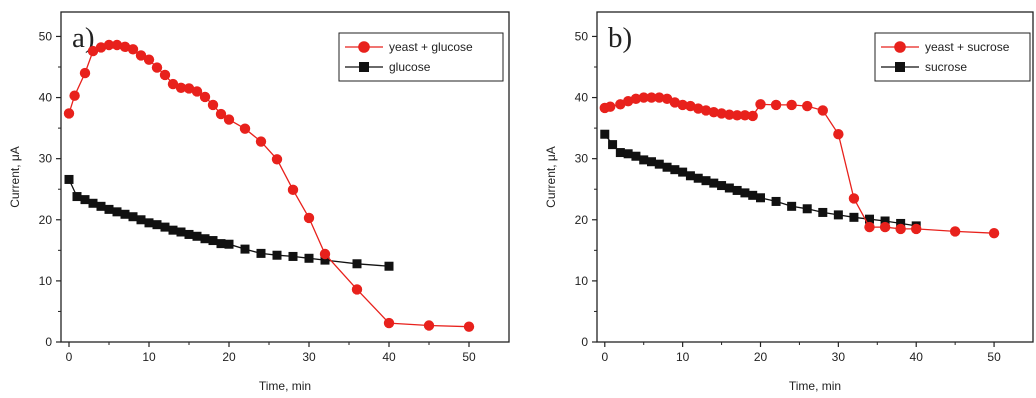 The width and height of the screenshot is (1036, 398). What do you see at coordinates (799, 165) in the screenshot?
I see `series-yeast-sucrose` at bounding box center [799, 165].